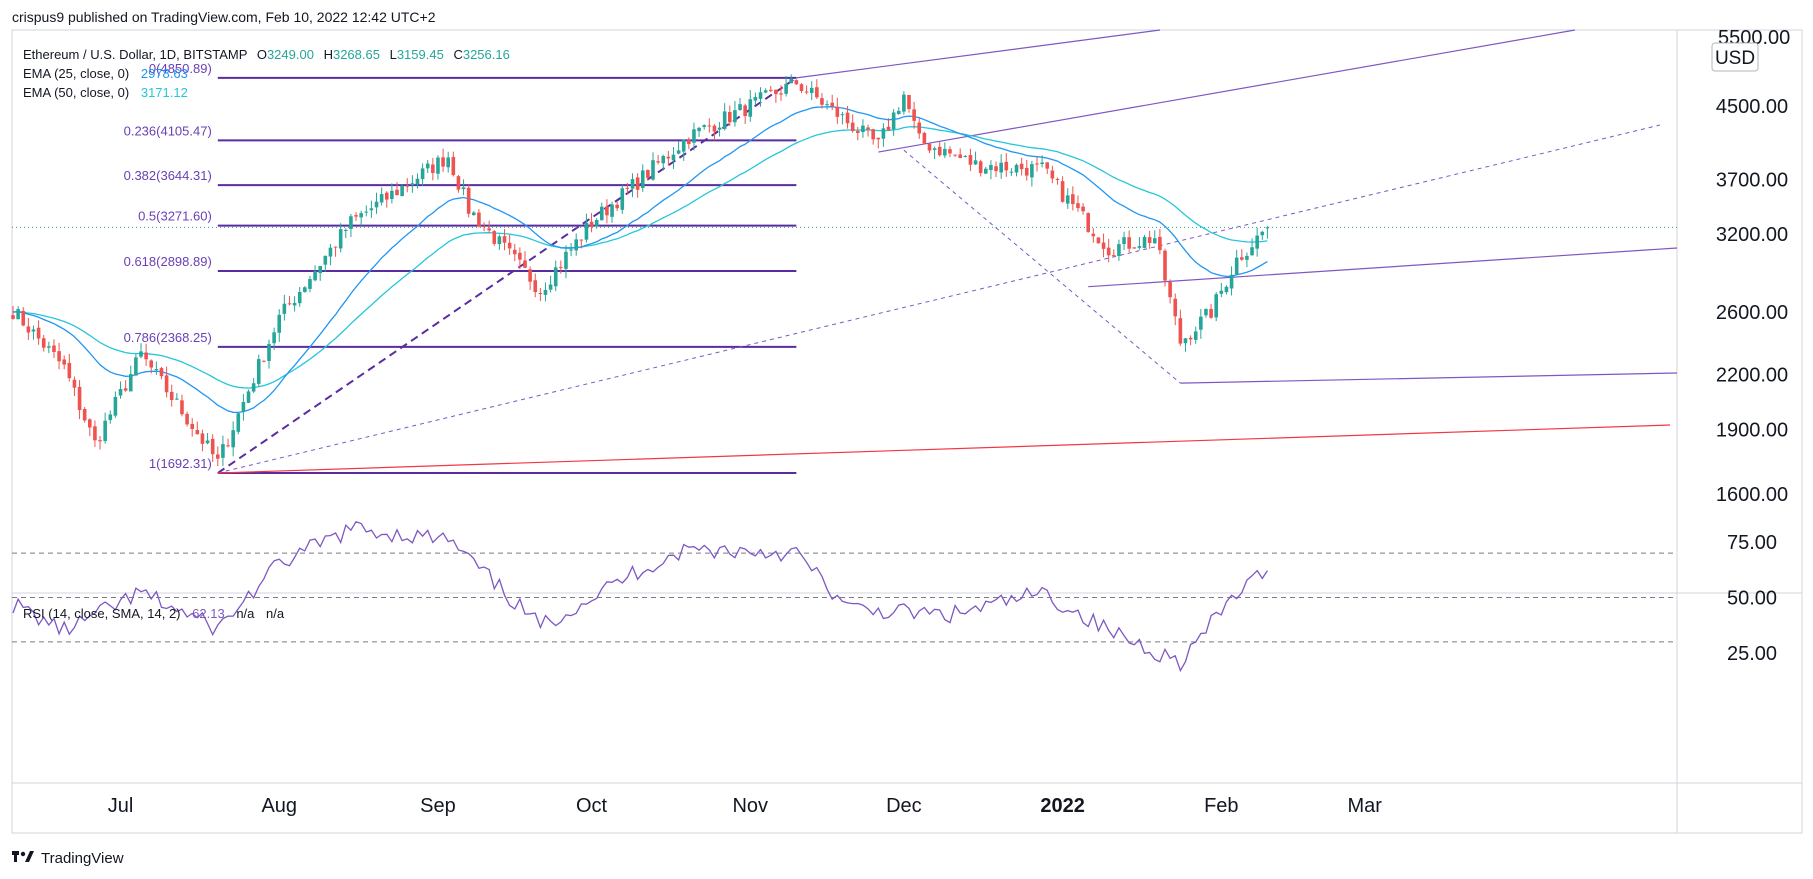  Describe the element at coordinates (1752, 543) in the screenshot. I see `rsi-tick-label: 75.00` at that location.